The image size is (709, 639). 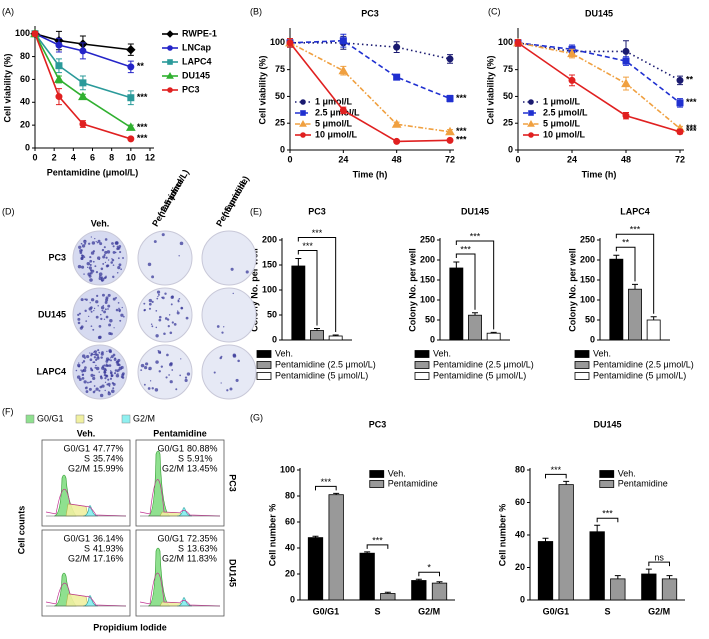 What do you see at coordinates (659, 558) in the screenshot?
I see `significance: ns` at bounding box center [659, 558].